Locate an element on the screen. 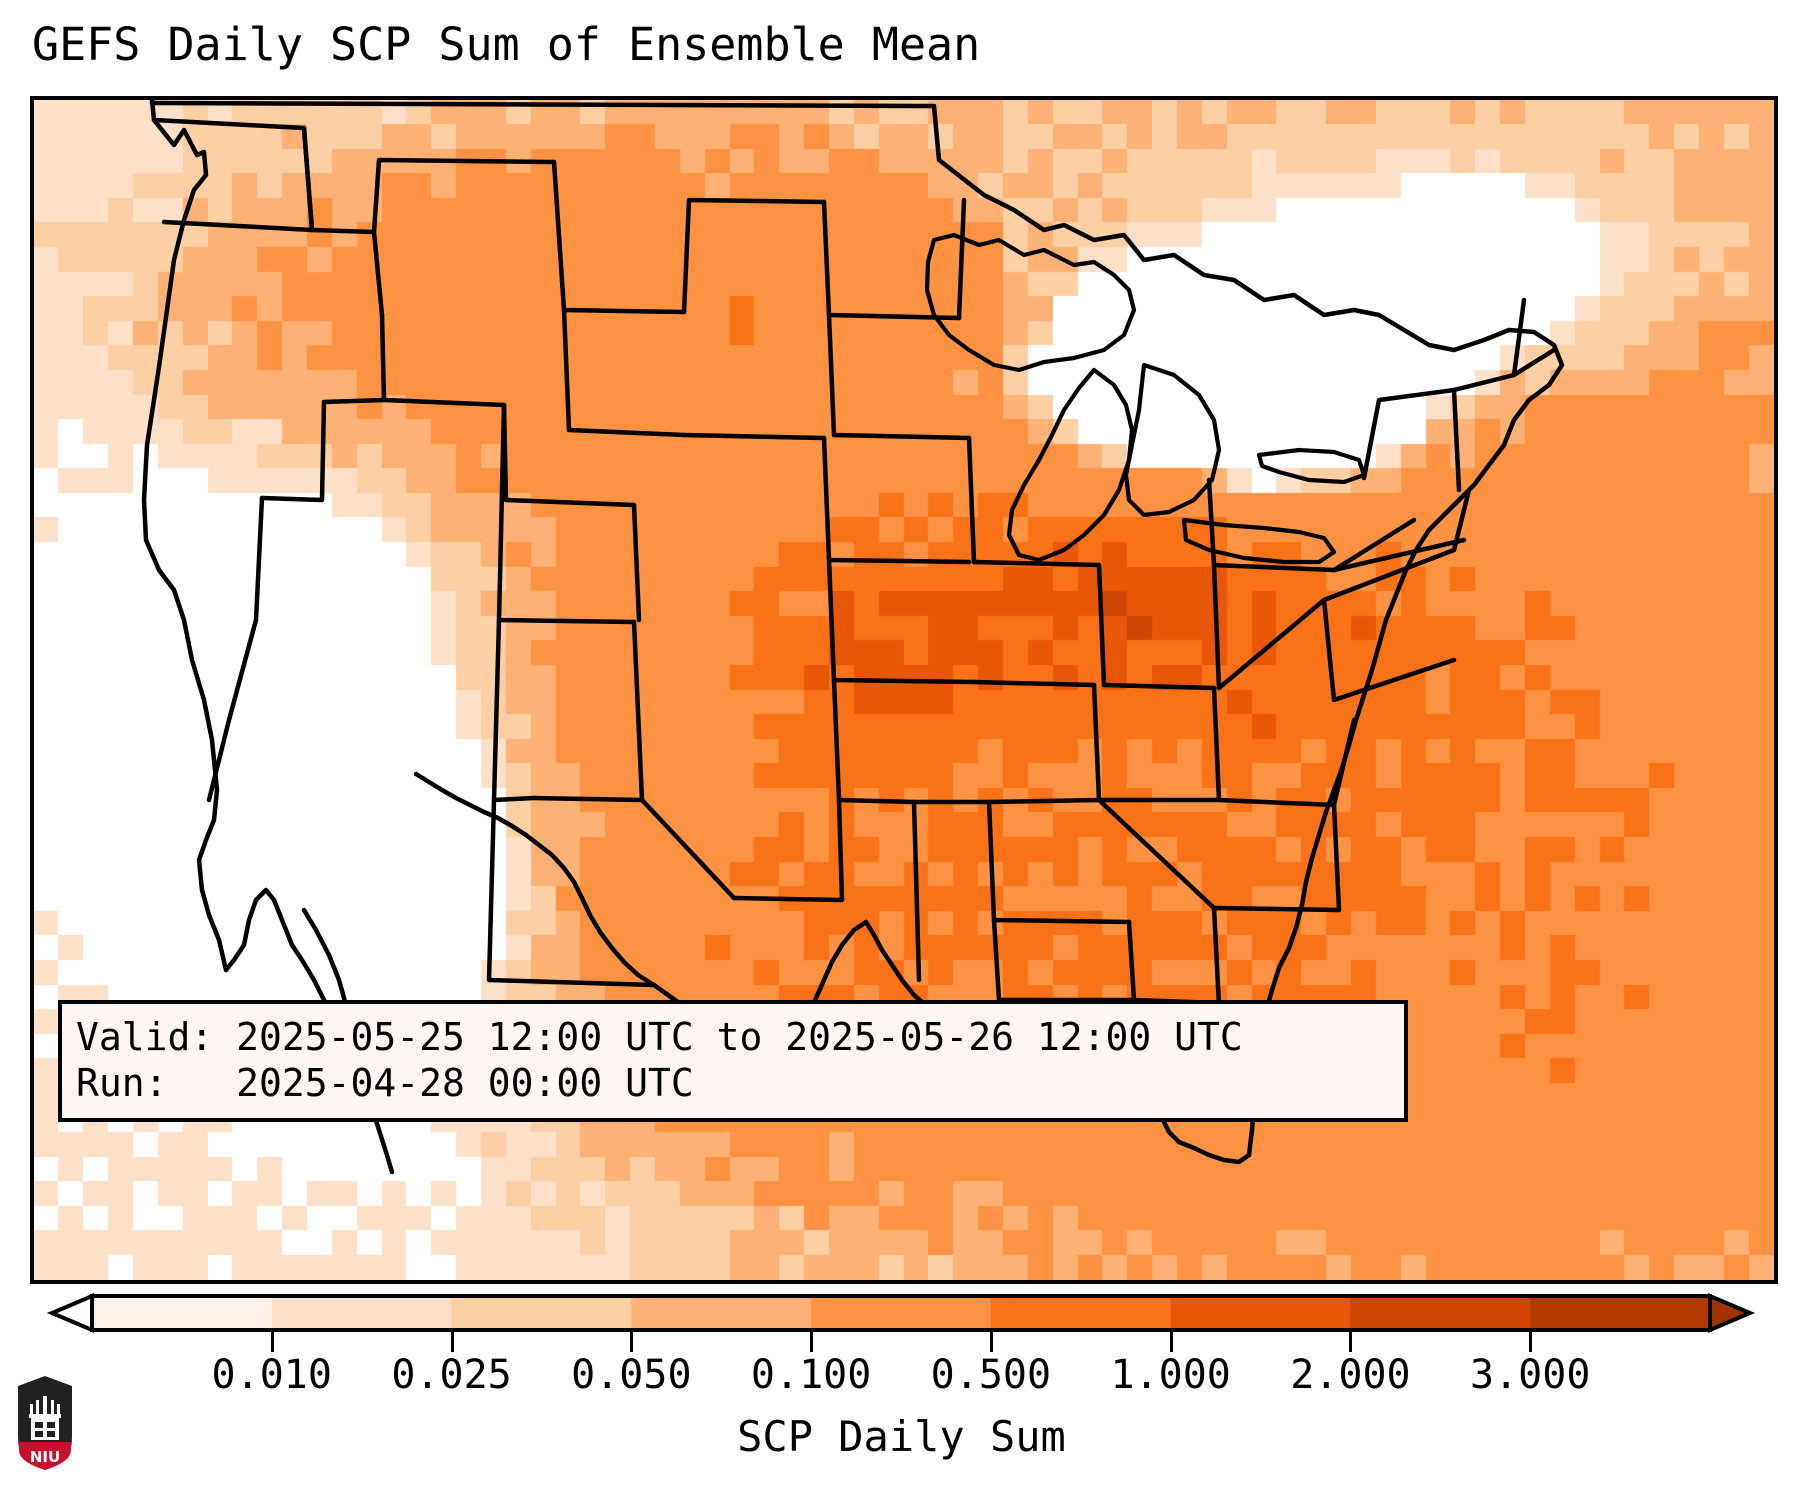 The image size is (1803, 1500). colorbar-tick-label: 0.500 is located at coordinates (991, 1375).